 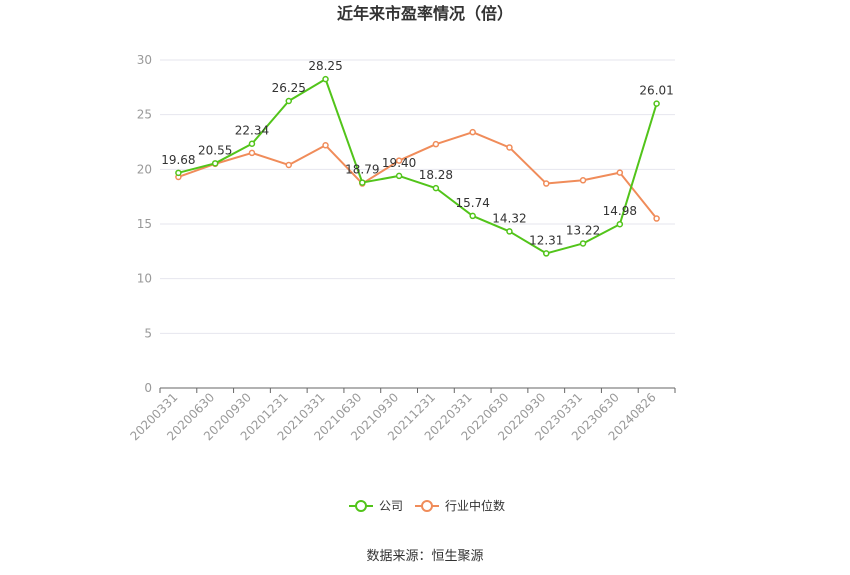 What do you see at coordinates (148, 333) in the screenshot?
I see `y-tick-label: 5` at bounding box center [148, 333].